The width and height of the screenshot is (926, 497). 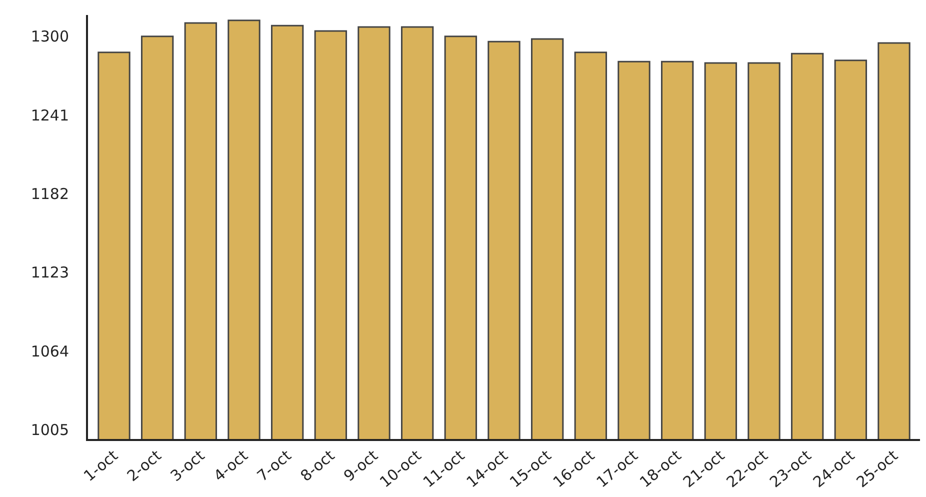 What do you see at coordinates (49, 115) in the screenshot?
I see `y-tick-label: 1241` at bounding box center [49, 115].